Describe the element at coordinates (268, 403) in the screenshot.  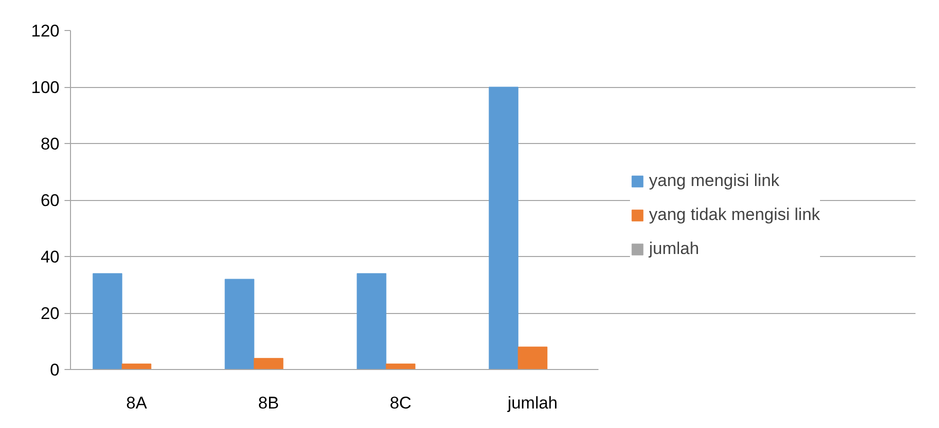
I see `x-tick-label: 8B` at that location.